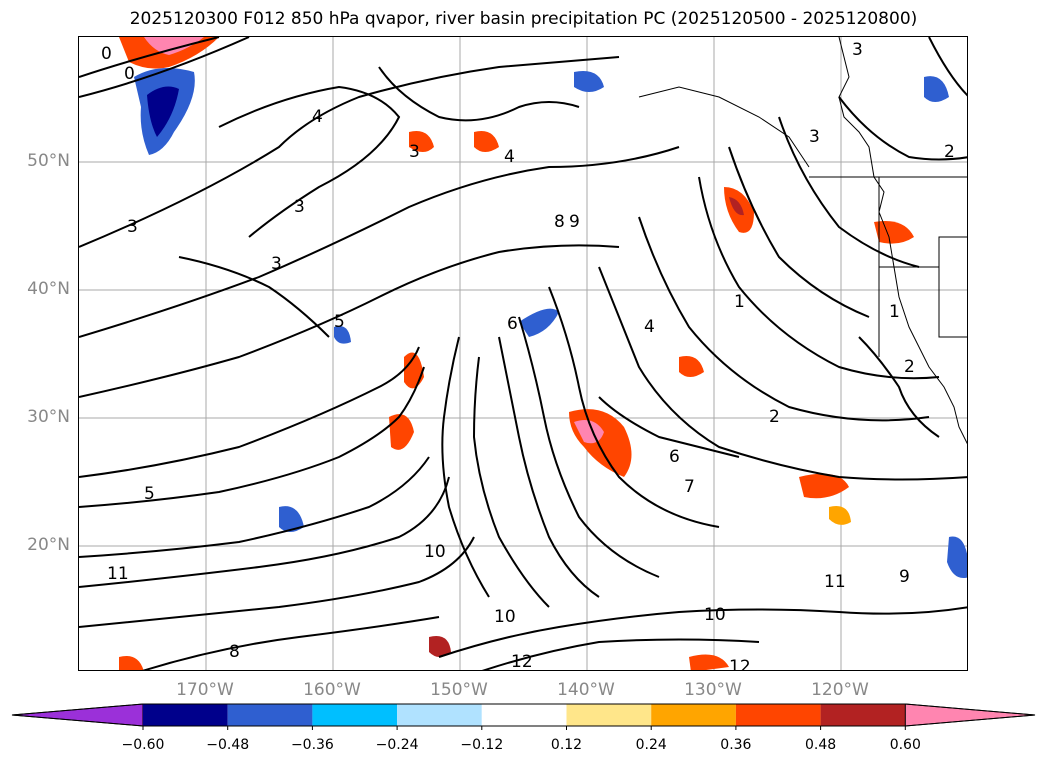 The image size is (1047, 765). I want to click on colorbar-outline, so click(523, 715).